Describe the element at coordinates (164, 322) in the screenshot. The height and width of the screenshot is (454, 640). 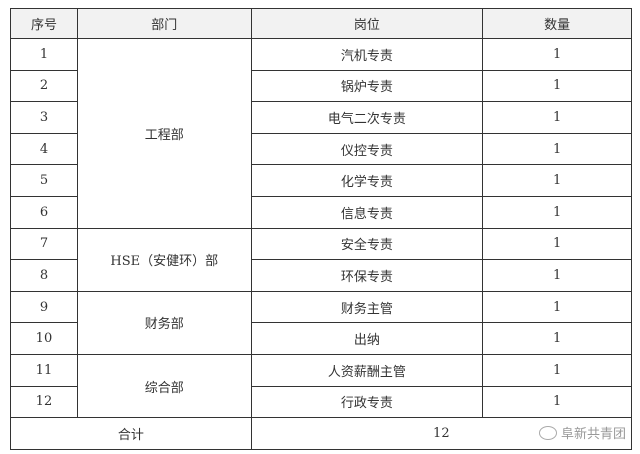
I see `department-cell: 财务部` at that location.